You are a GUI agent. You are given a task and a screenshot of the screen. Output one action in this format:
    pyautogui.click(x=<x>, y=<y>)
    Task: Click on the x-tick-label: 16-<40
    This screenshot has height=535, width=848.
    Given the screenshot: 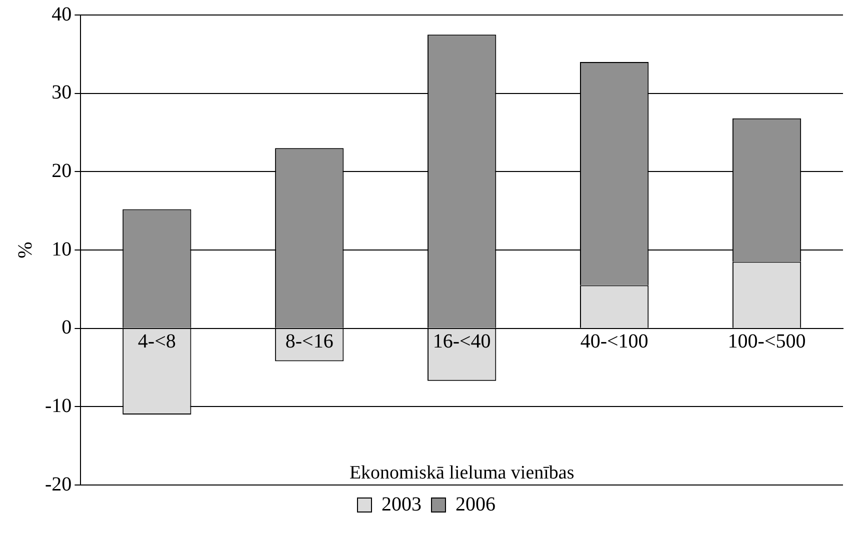 What is the action you would take?
    pyautogui.click(x=461, y=341)
    